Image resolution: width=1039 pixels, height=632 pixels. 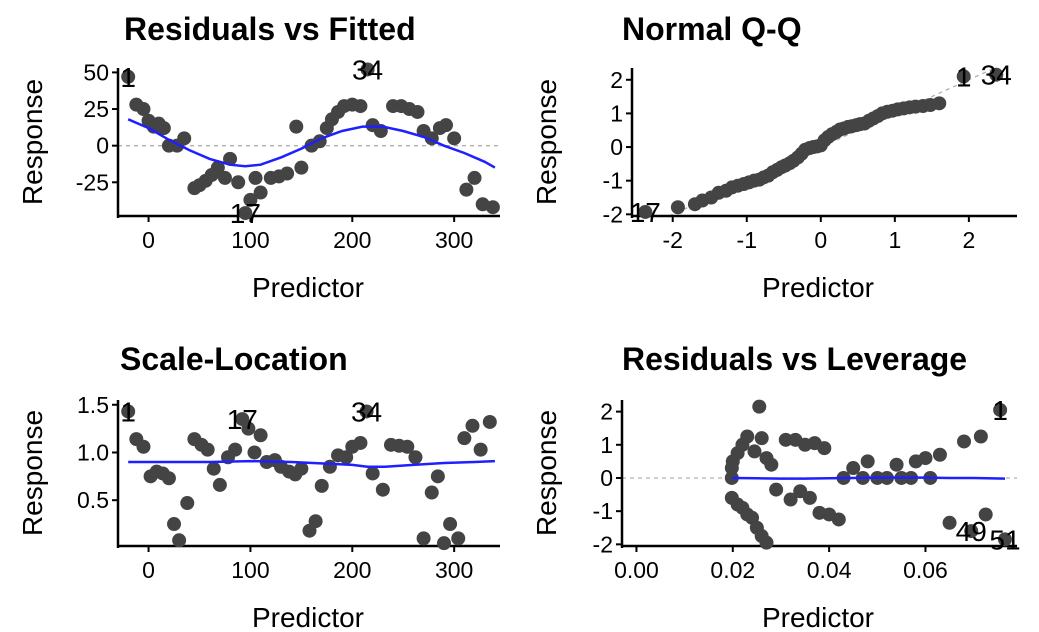 What do you see at coordinates (606, 478) in the screenshot?
I see `y-tick-label: 0` at bounding box center [606, 478].